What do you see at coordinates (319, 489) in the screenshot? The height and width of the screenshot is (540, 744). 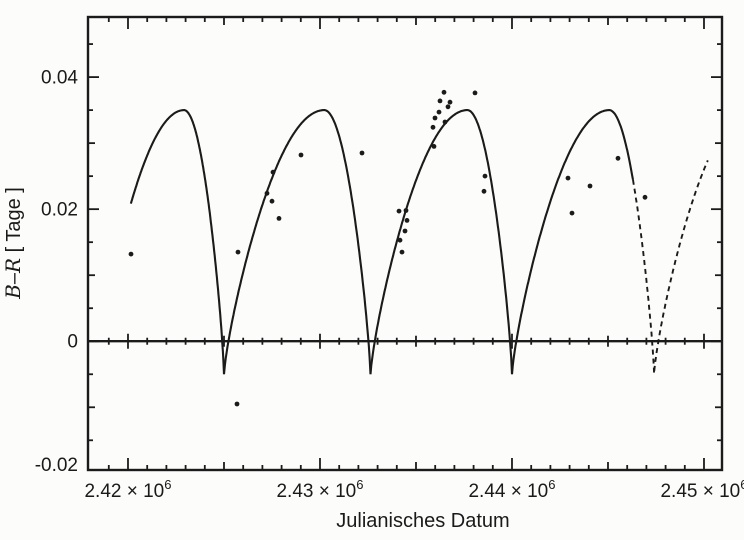 I see `x-tick-label: 2.43 × 10⁶` at bounding box center [319, 489].